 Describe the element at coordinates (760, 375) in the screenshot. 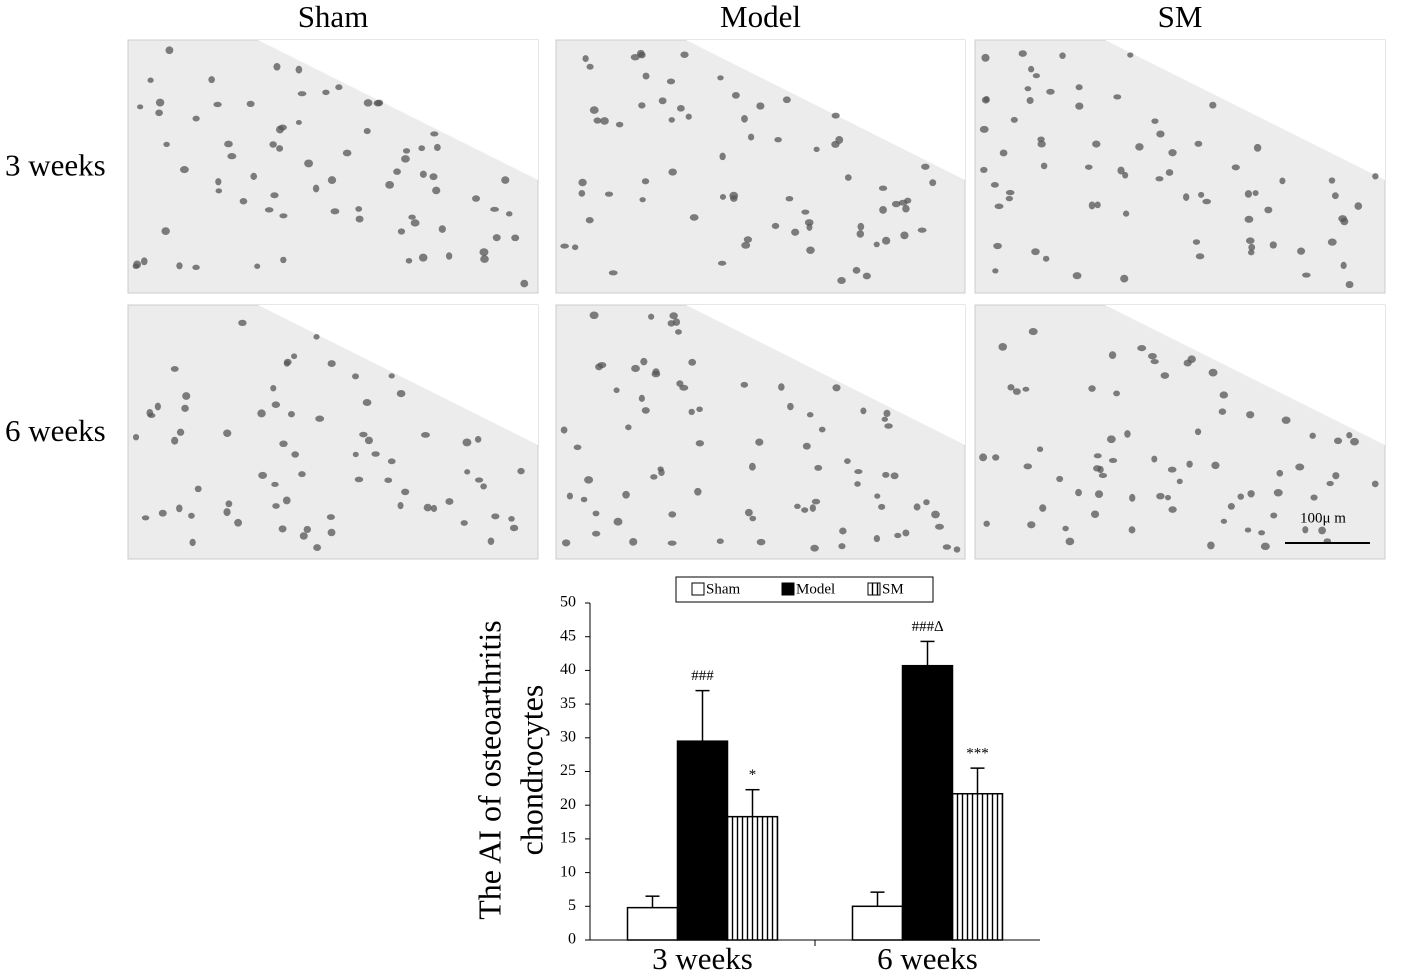

I see `cartilage-surface` at that location.